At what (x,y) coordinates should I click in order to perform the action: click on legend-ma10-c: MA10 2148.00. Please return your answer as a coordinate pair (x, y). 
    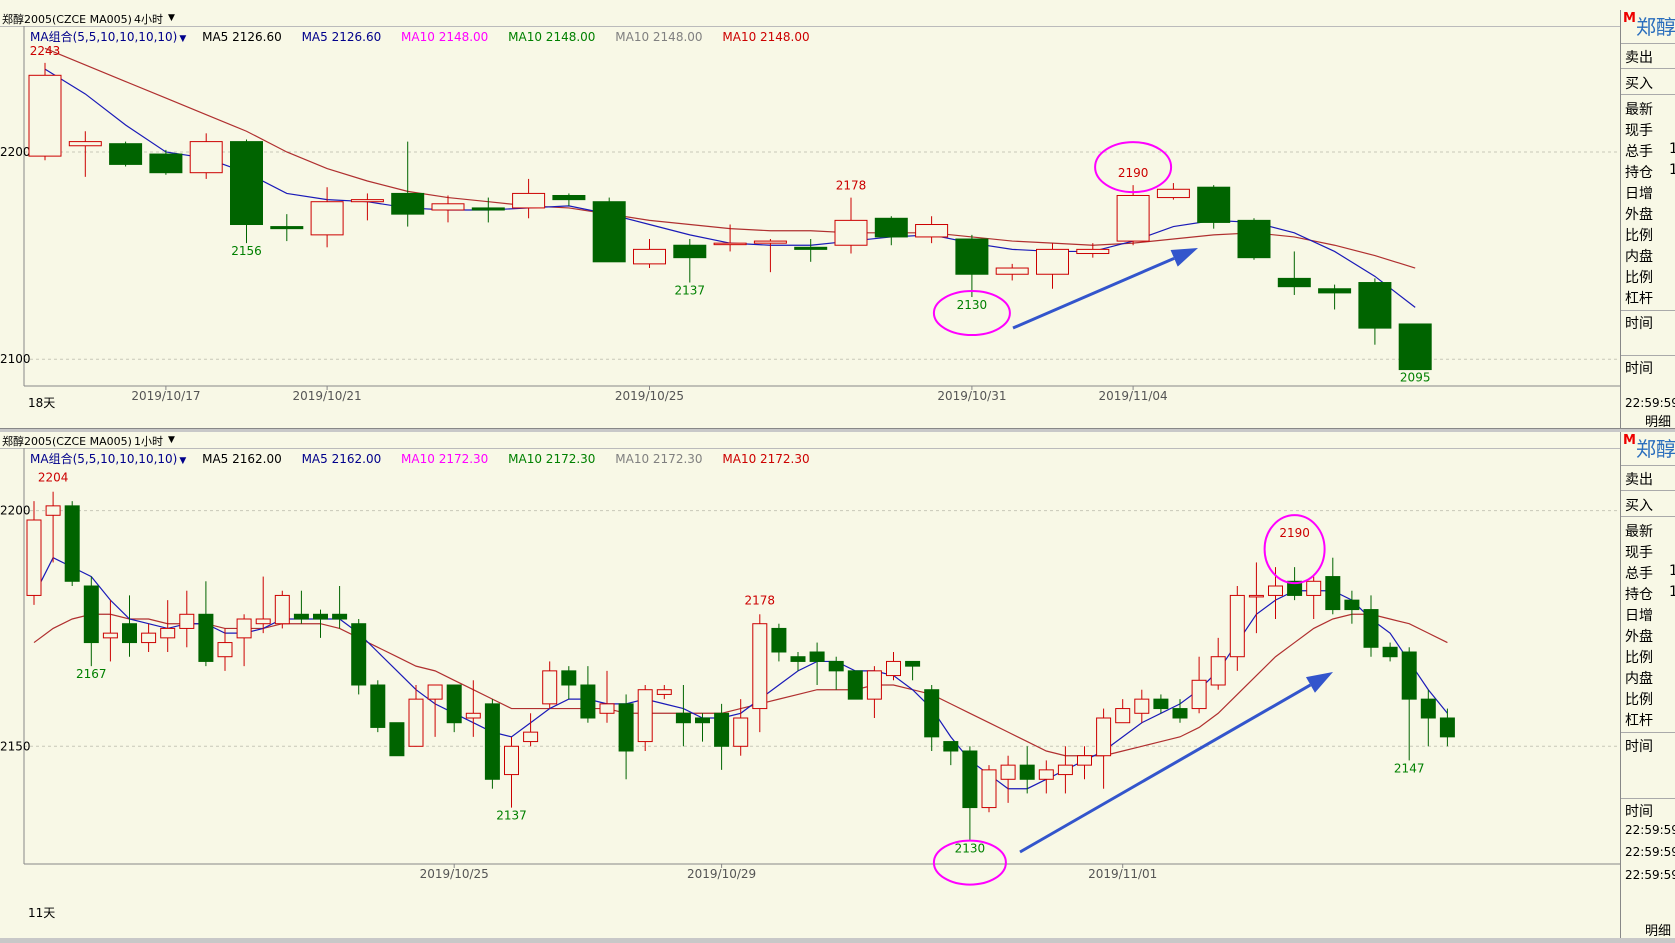
    Looking at the image, I should click on (659, 37).